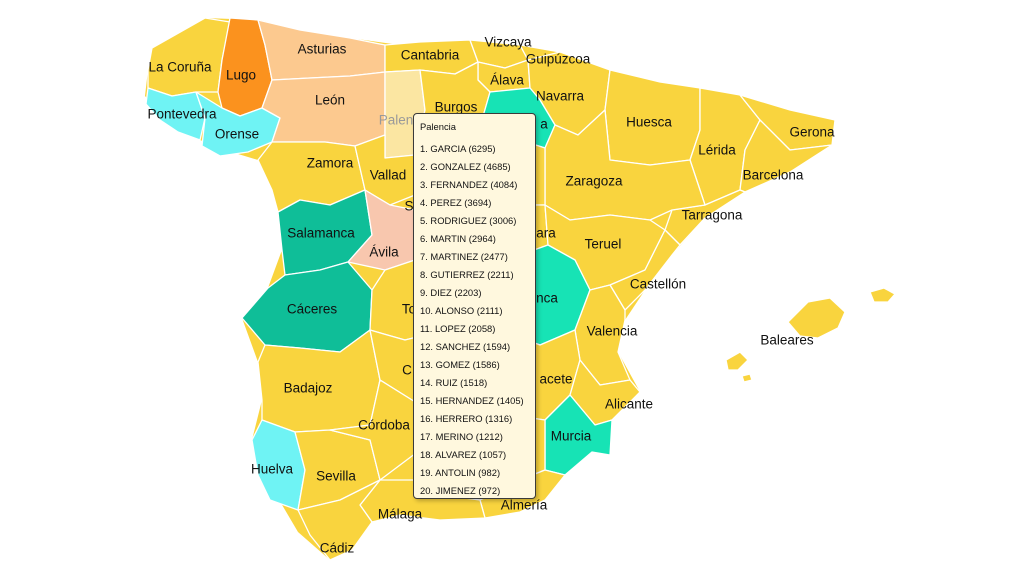 This screenshot has height=576, width=1024. What do you see at coordinates (175, 114) in the screenshot?
I see `province-pontevedra` at bounding box center [175, 114].